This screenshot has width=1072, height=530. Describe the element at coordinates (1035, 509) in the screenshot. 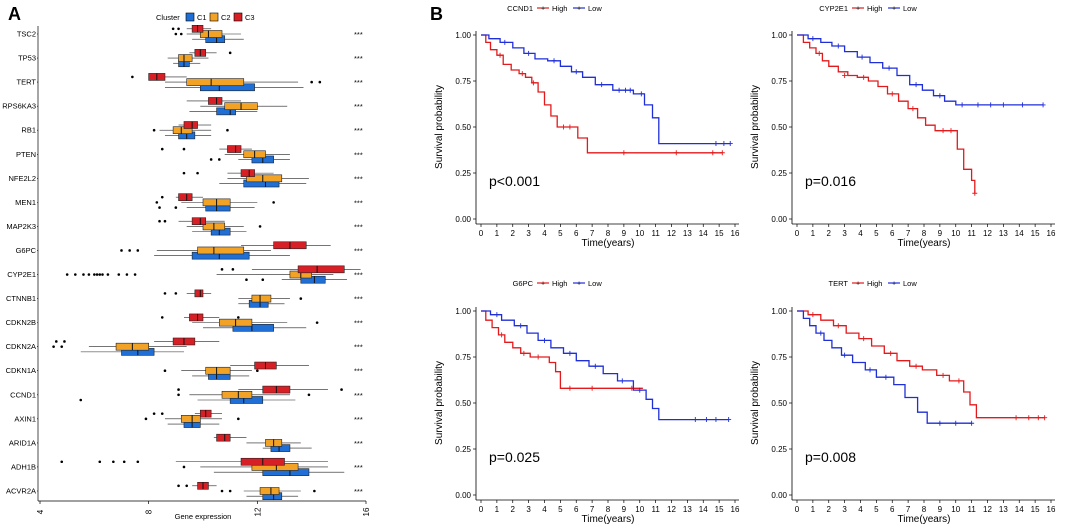

I see `km-x-tick-label: 15` at that location.